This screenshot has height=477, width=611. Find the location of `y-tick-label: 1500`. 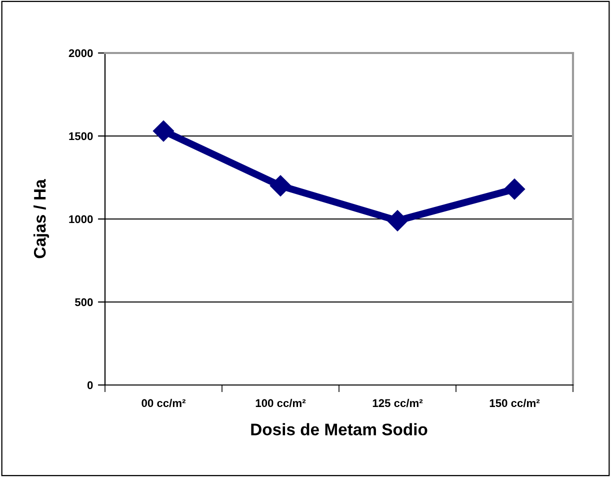

y-tick-label: 1500 is located at coordinates (81, 136).